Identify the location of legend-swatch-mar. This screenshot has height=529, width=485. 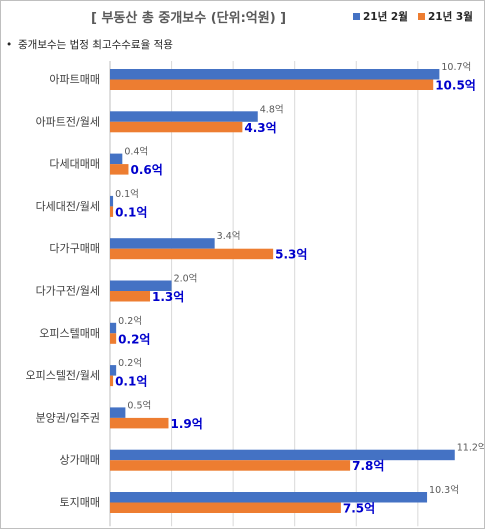
(421, 16).